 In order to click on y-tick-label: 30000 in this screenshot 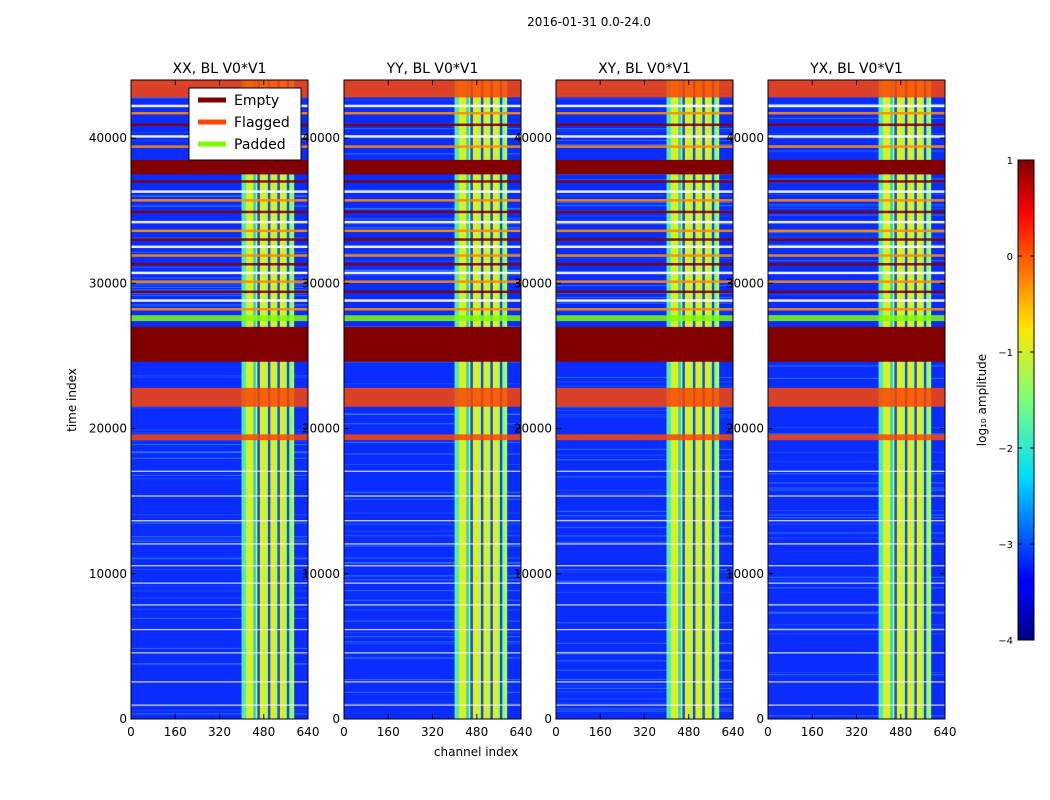, I will do `click(745, 283)`.